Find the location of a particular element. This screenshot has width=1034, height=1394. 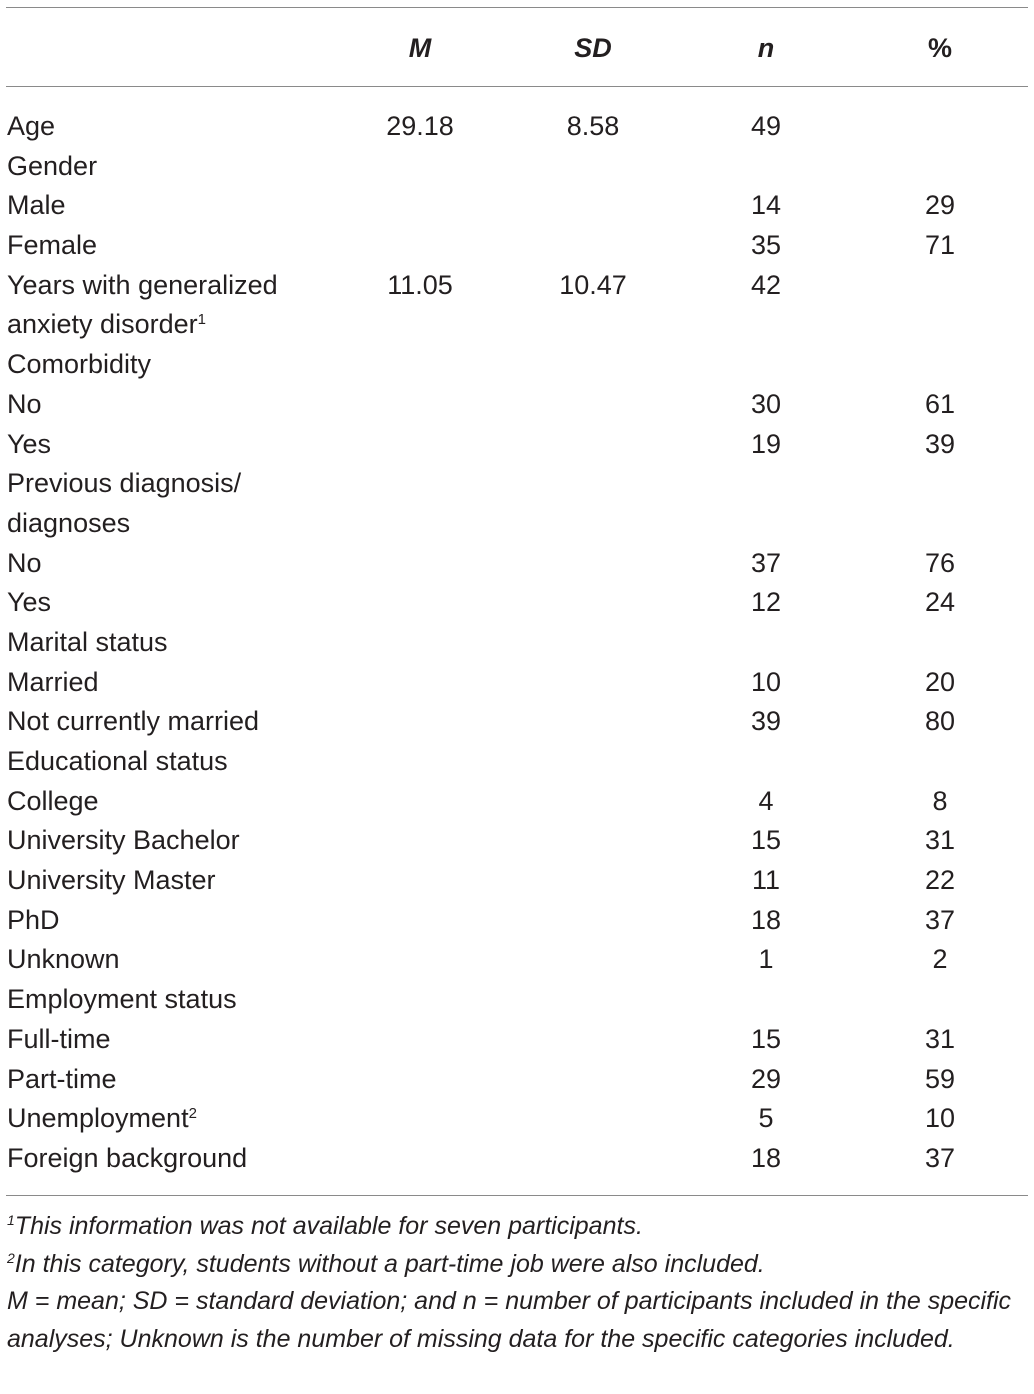

row-label-text: PhD is located at coordinates (33, 919).